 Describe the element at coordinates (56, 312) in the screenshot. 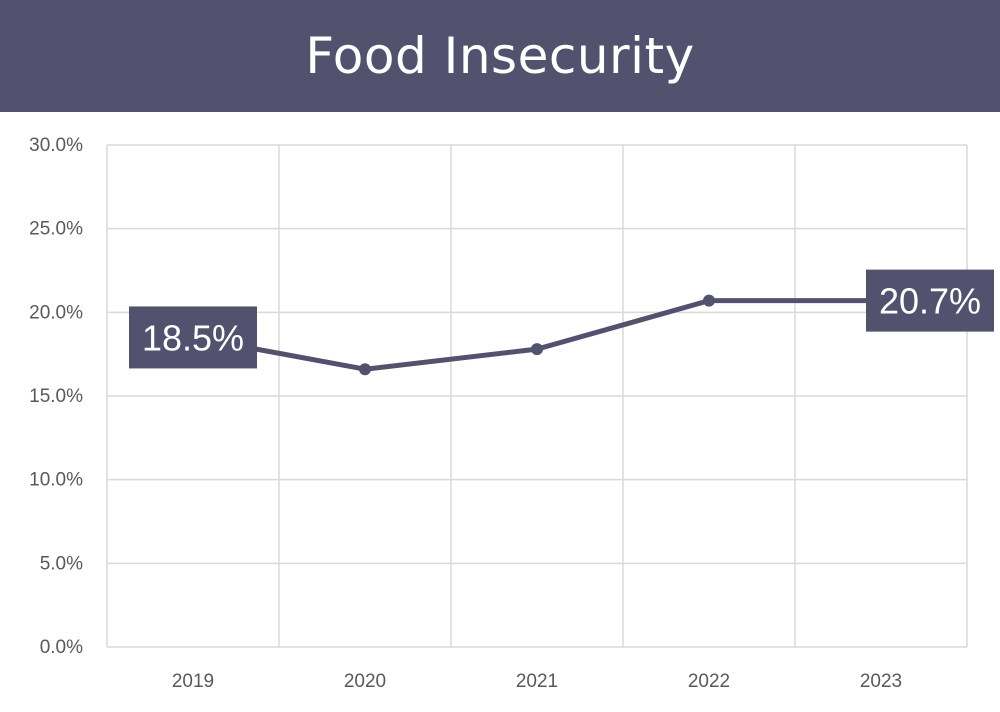

I see `y-tick-label: 20.0%` at that location.